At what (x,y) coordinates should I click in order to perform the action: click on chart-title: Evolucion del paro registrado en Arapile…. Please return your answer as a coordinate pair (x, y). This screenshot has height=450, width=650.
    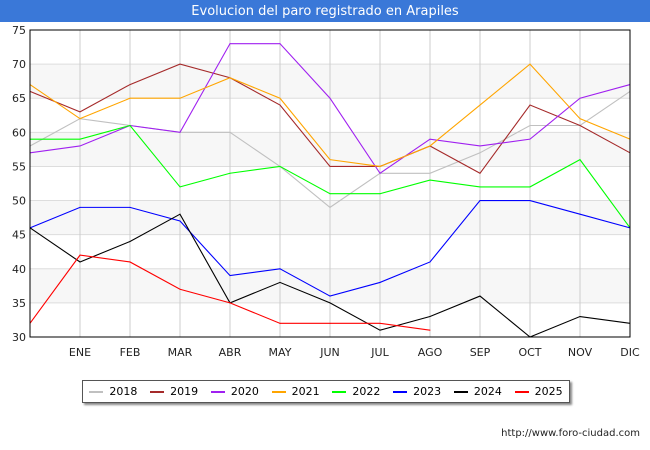
    Looking at the image, I should click on (325, 11).